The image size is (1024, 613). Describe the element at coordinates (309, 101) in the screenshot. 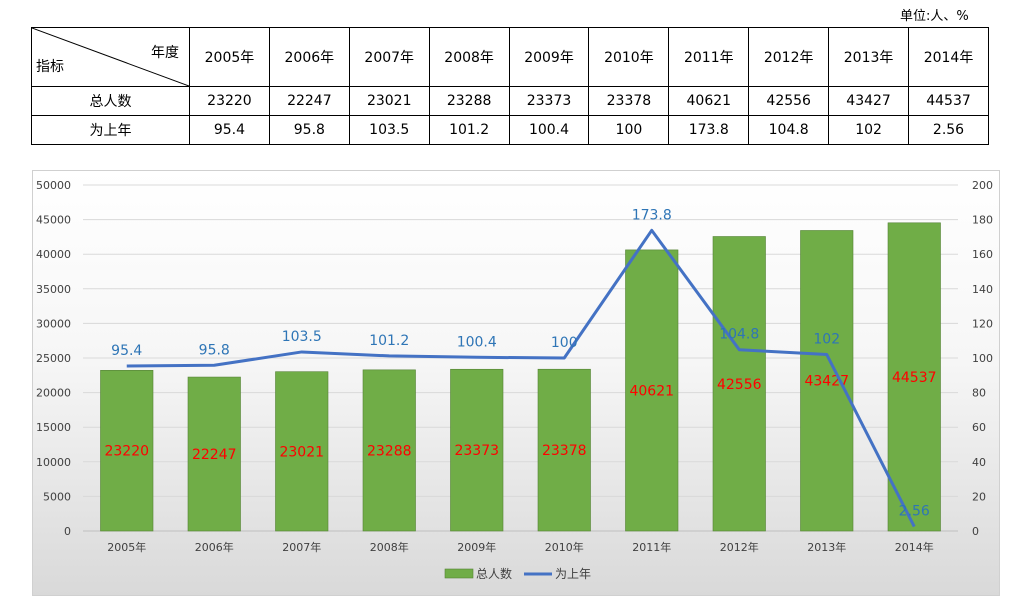

I see `table-cell: 22247` at that location.